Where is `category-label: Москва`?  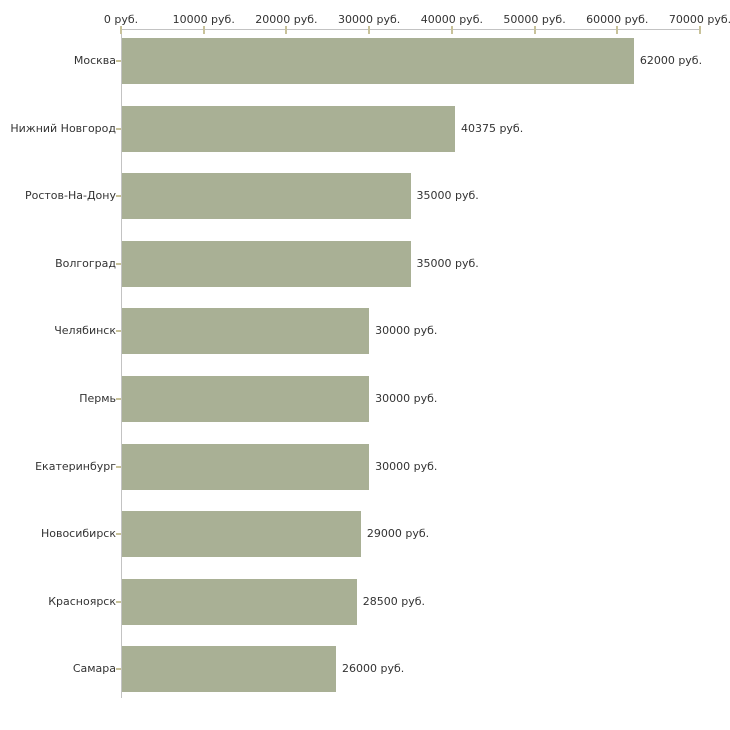 category-label: Москва is located at coordinates (94, 60).